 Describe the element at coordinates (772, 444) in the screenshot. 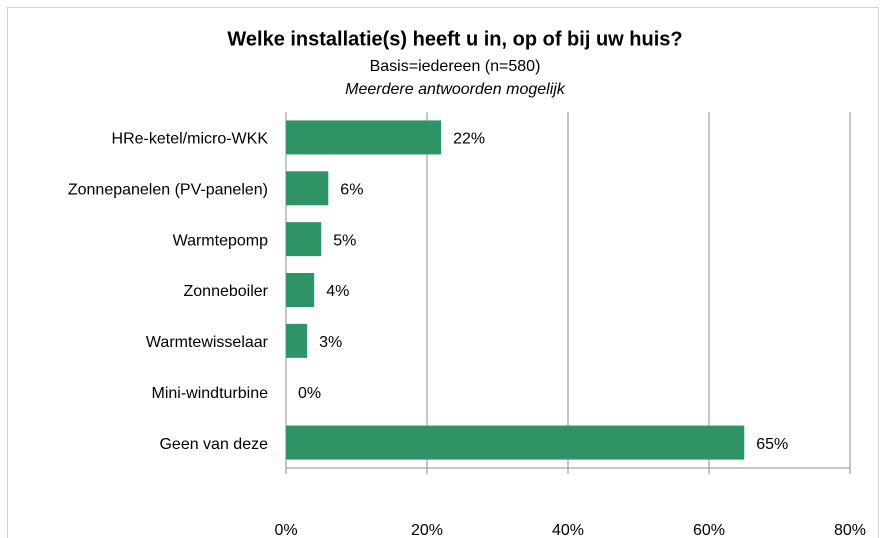

I see `data-label: 65%` at that location.